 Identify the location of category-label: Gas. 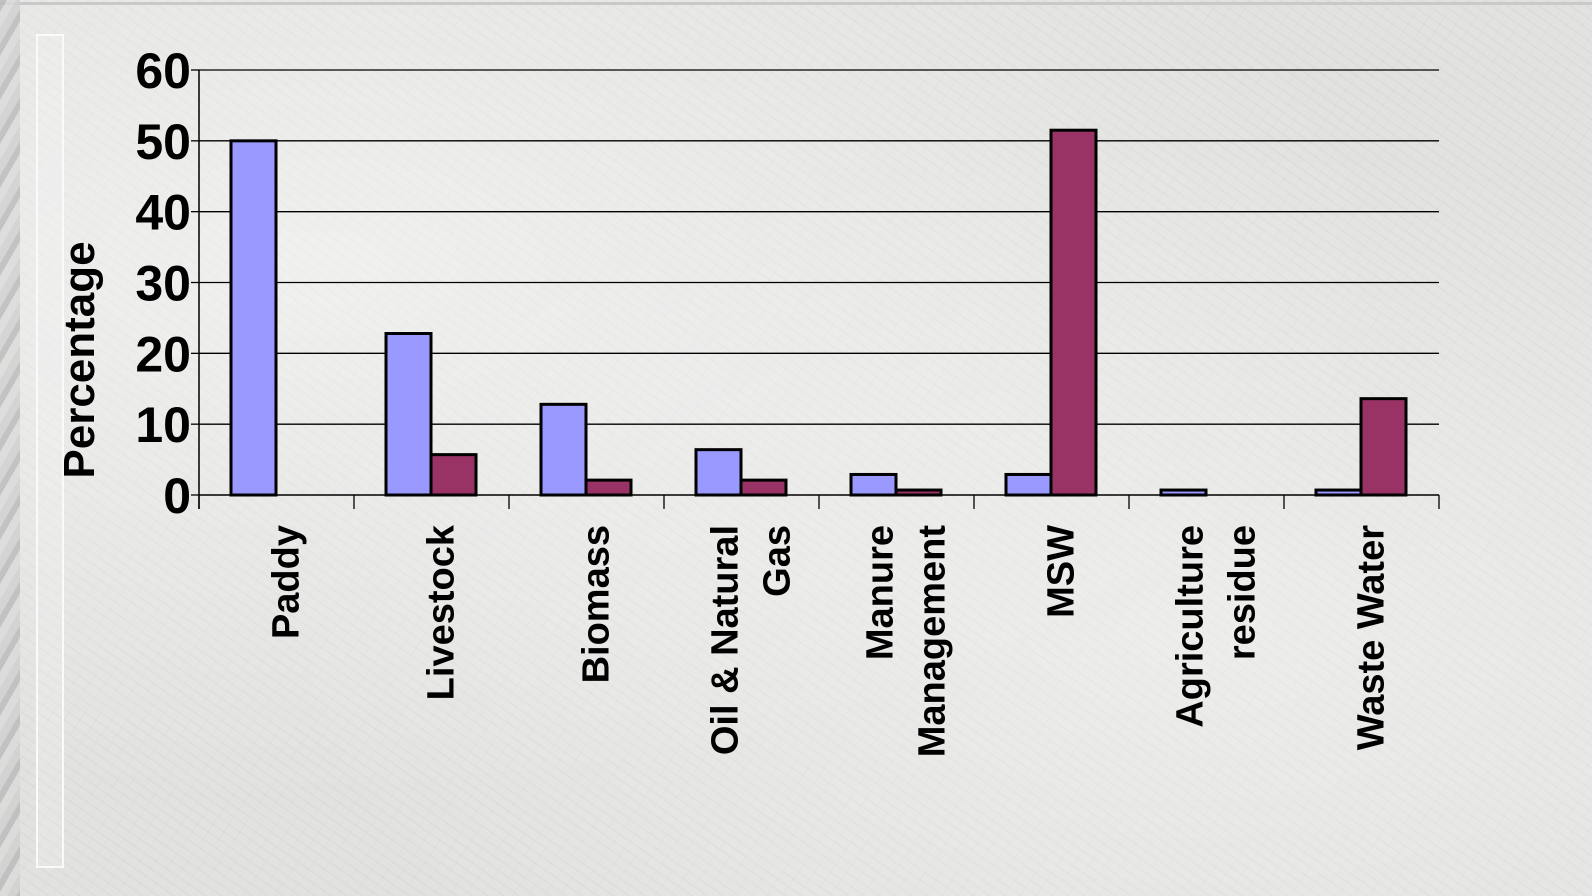
(778, 561).